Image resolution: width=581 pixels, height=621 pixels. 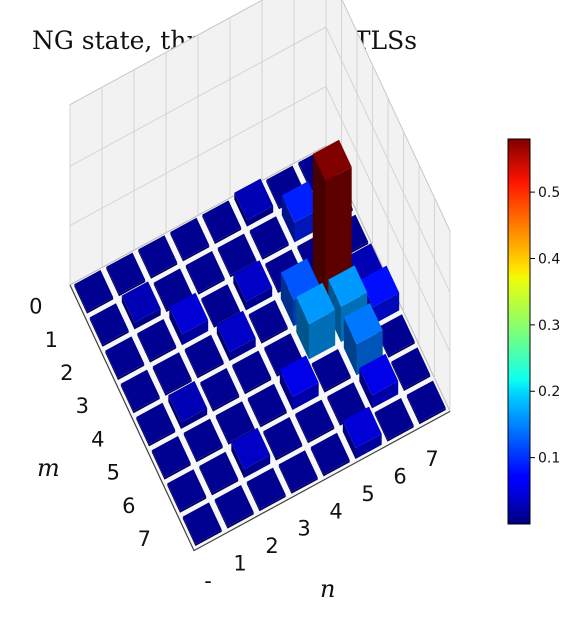 I want to click on colorbar-tick-label: 0.2, so click(x=549, y=392).